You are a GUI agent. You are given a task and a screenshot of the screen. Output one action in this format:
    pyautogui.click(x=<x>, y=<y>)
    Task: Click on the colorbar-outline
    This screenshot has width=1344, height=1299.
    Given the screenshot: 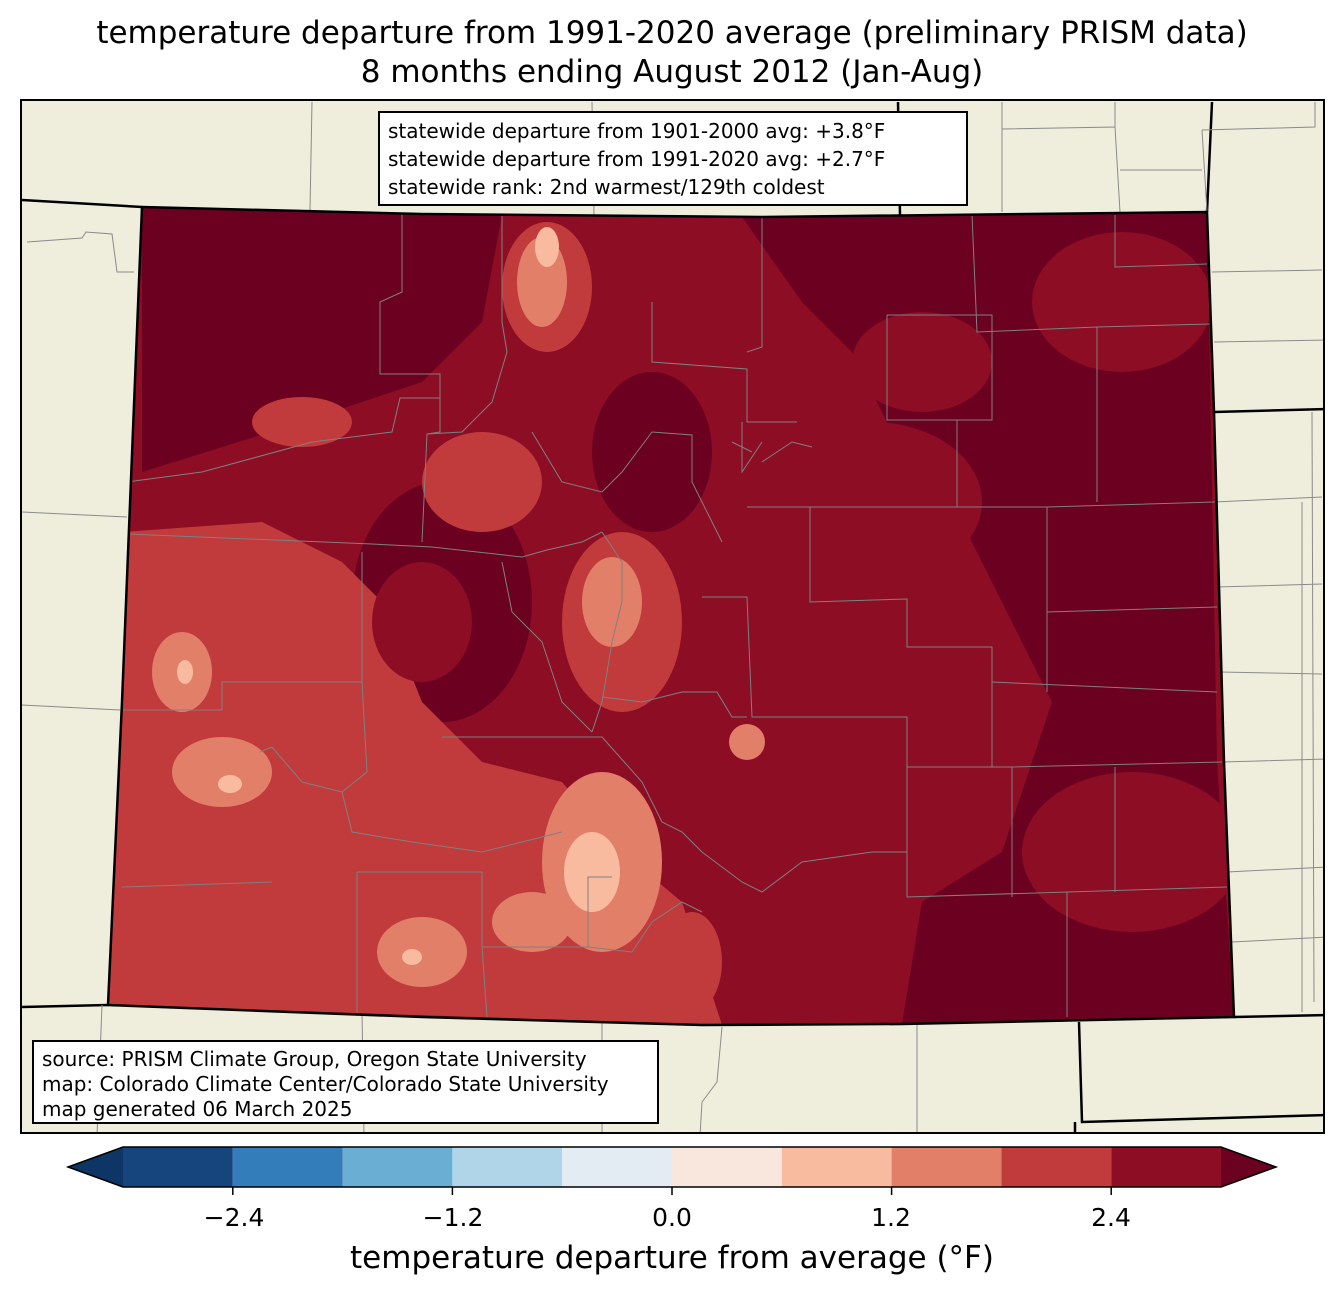 What is the action you would take?
    pyautogui.click(x=672, y=1167)
    